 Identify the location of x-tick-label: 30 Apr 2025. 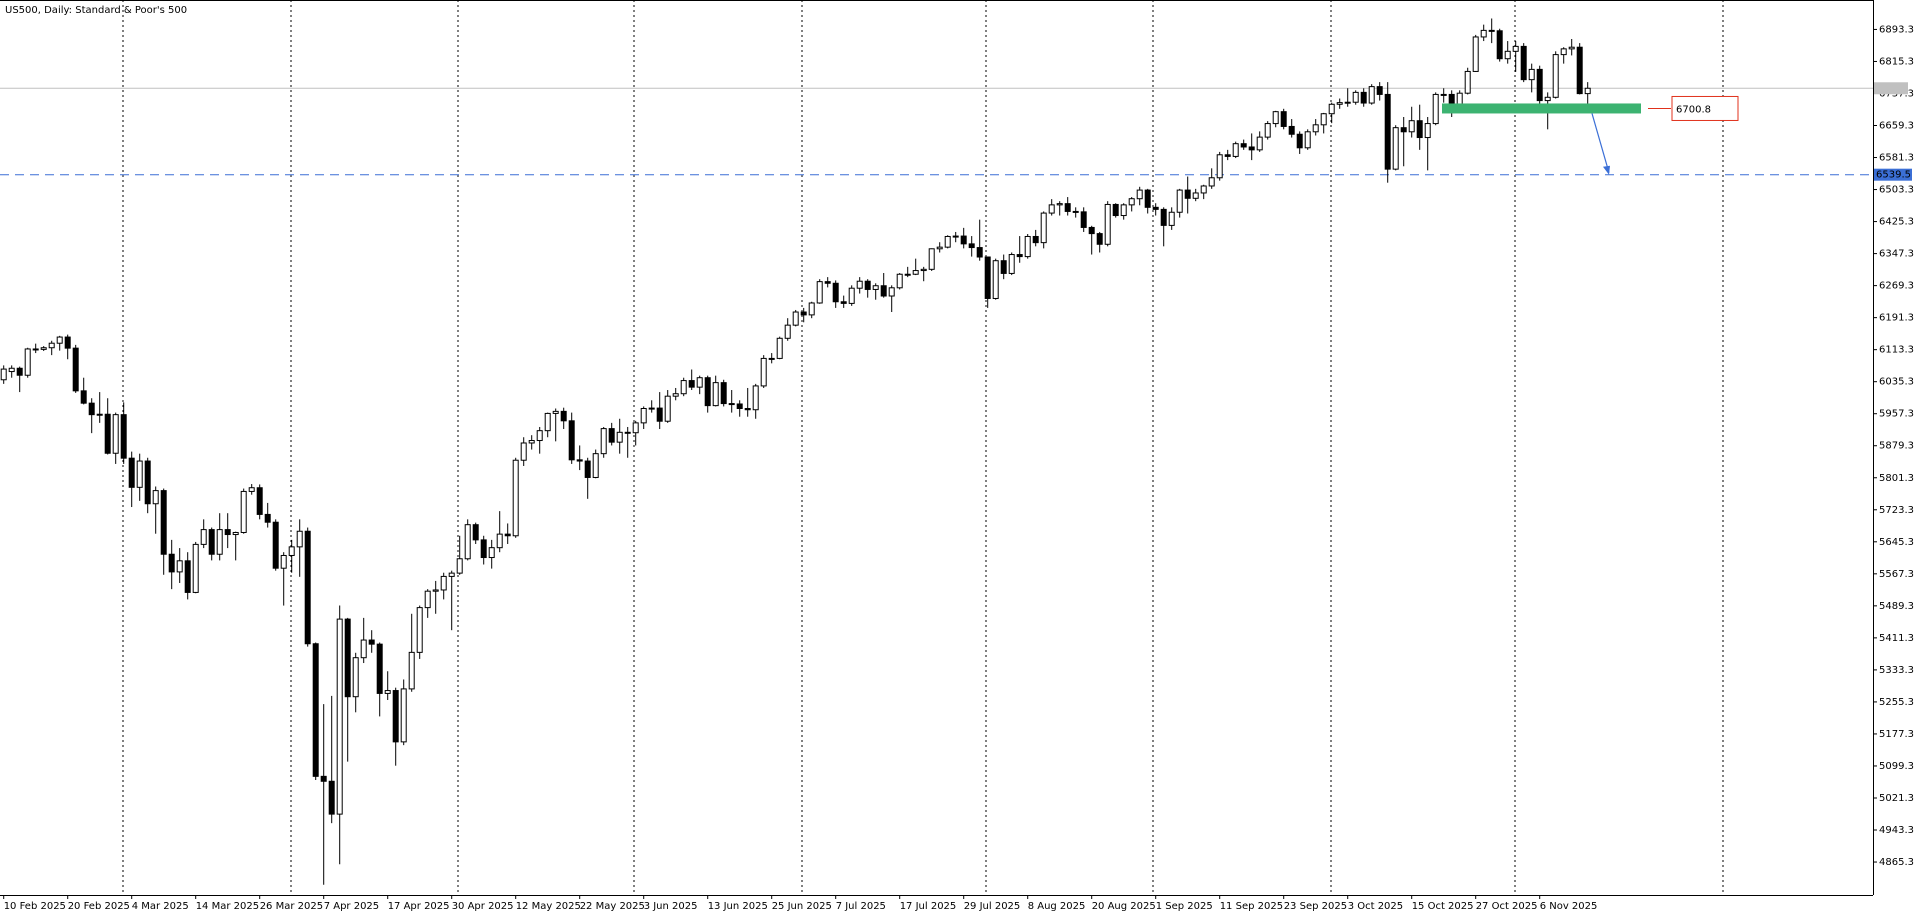
(483, 906).